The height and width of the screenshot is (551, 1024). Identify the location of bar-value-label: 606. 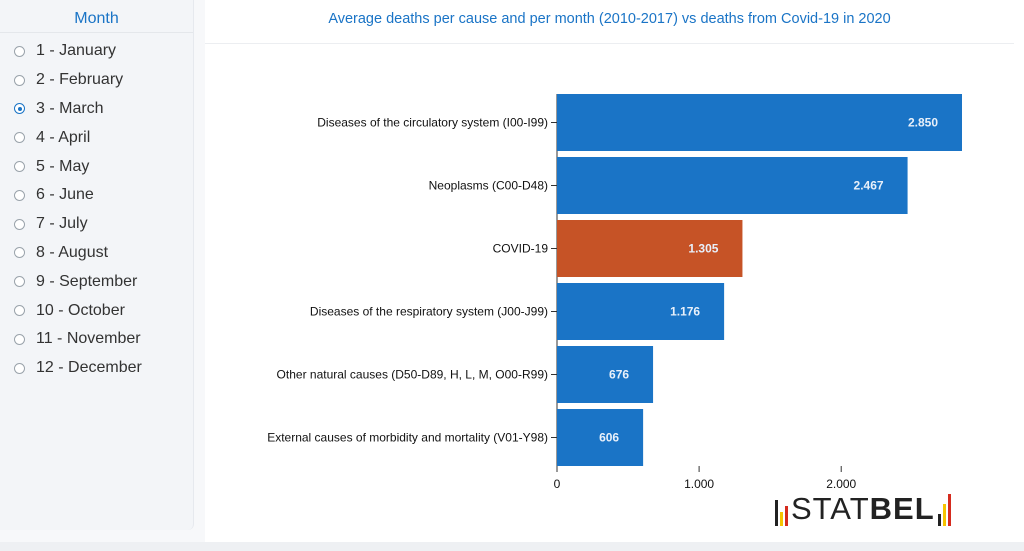
(609, 438).